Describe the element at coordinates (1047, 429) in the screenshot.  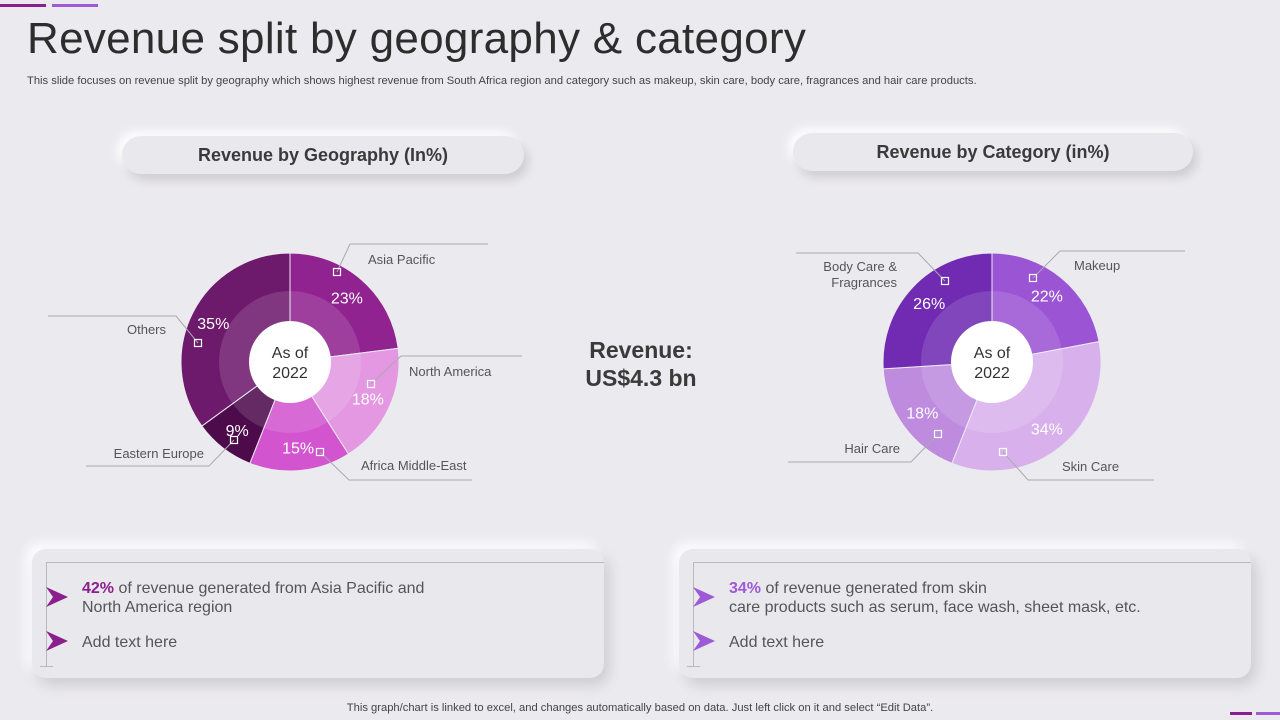
I see `slice-value-label: 34%` at that location.